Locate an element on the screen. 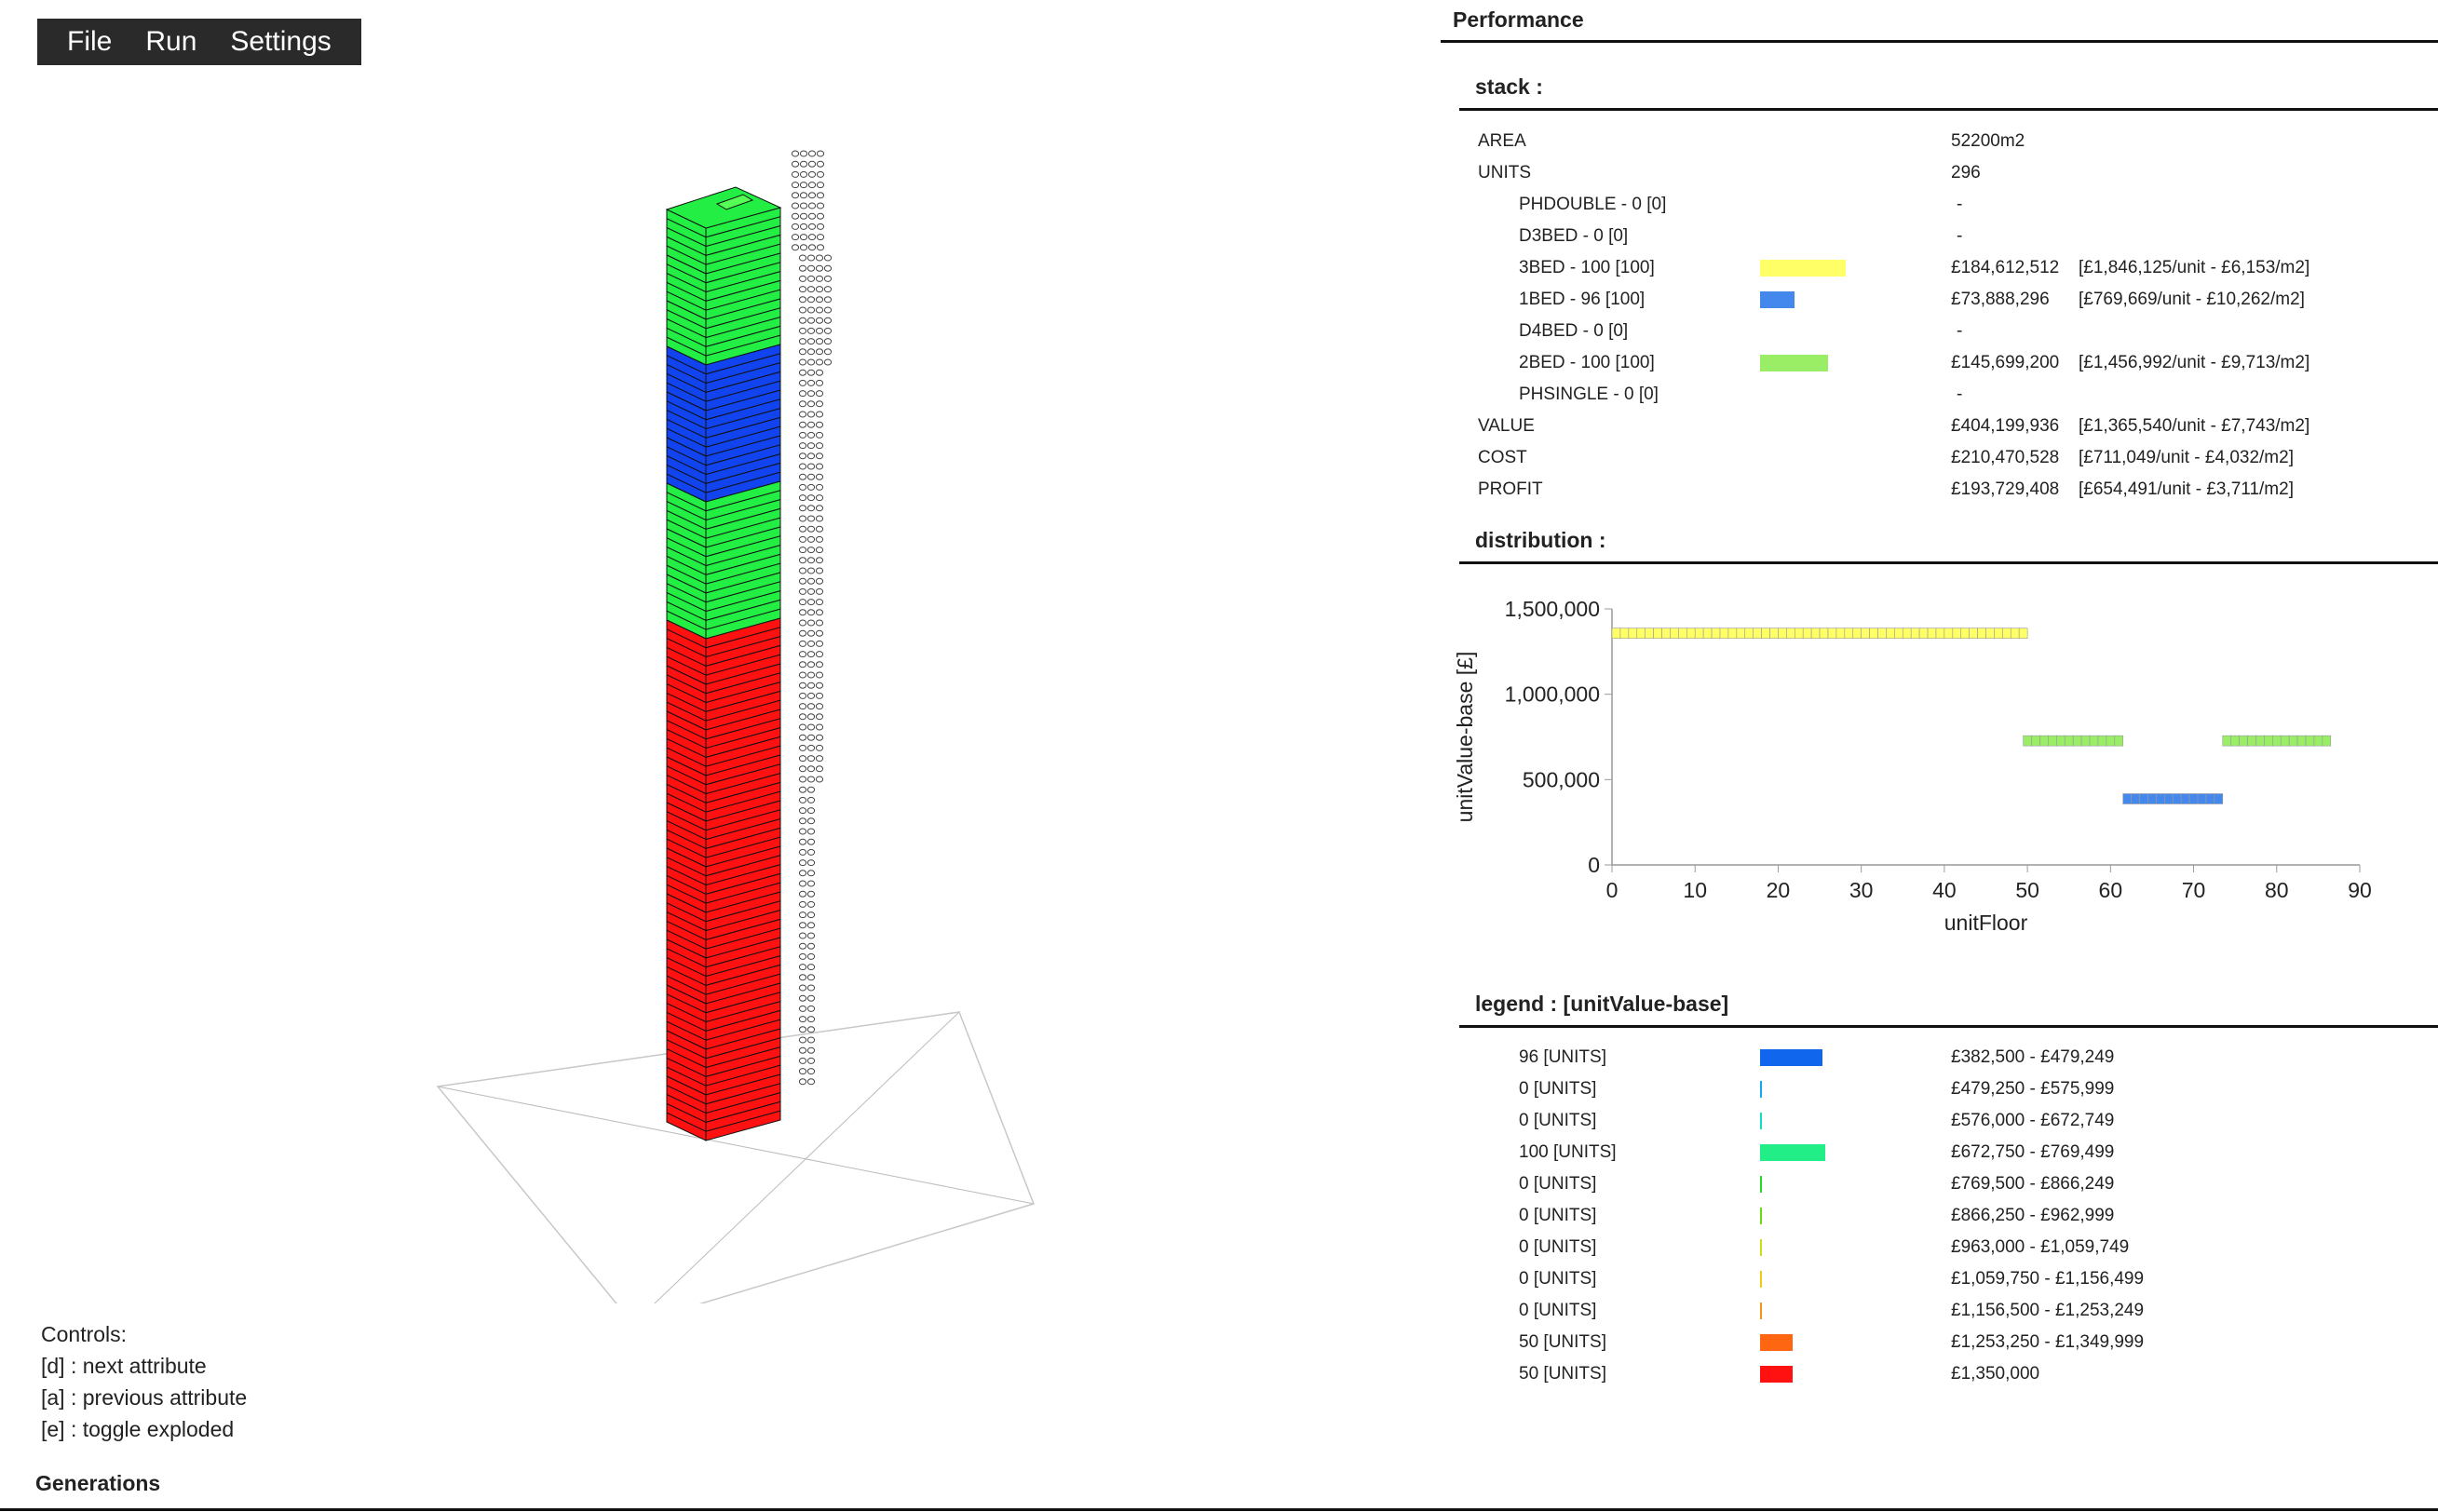 The height and width of the screenshot is (1512, 2438). stack-row: D4BED - 0 [0] - is located at coordinates (1939, 332).